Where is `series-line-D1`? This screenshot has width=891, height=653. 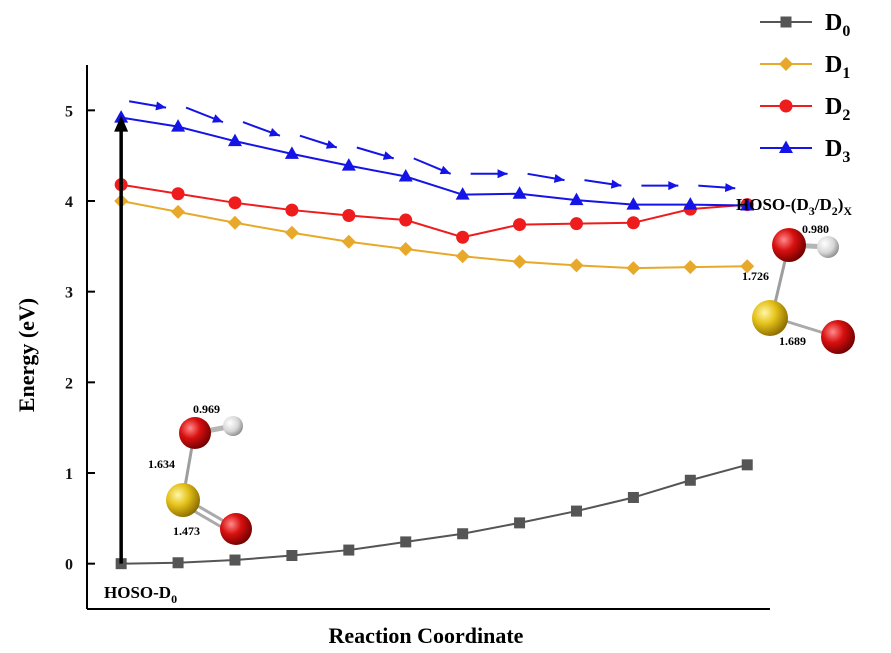 series-line-D1 is located at coordinates (434, 235).